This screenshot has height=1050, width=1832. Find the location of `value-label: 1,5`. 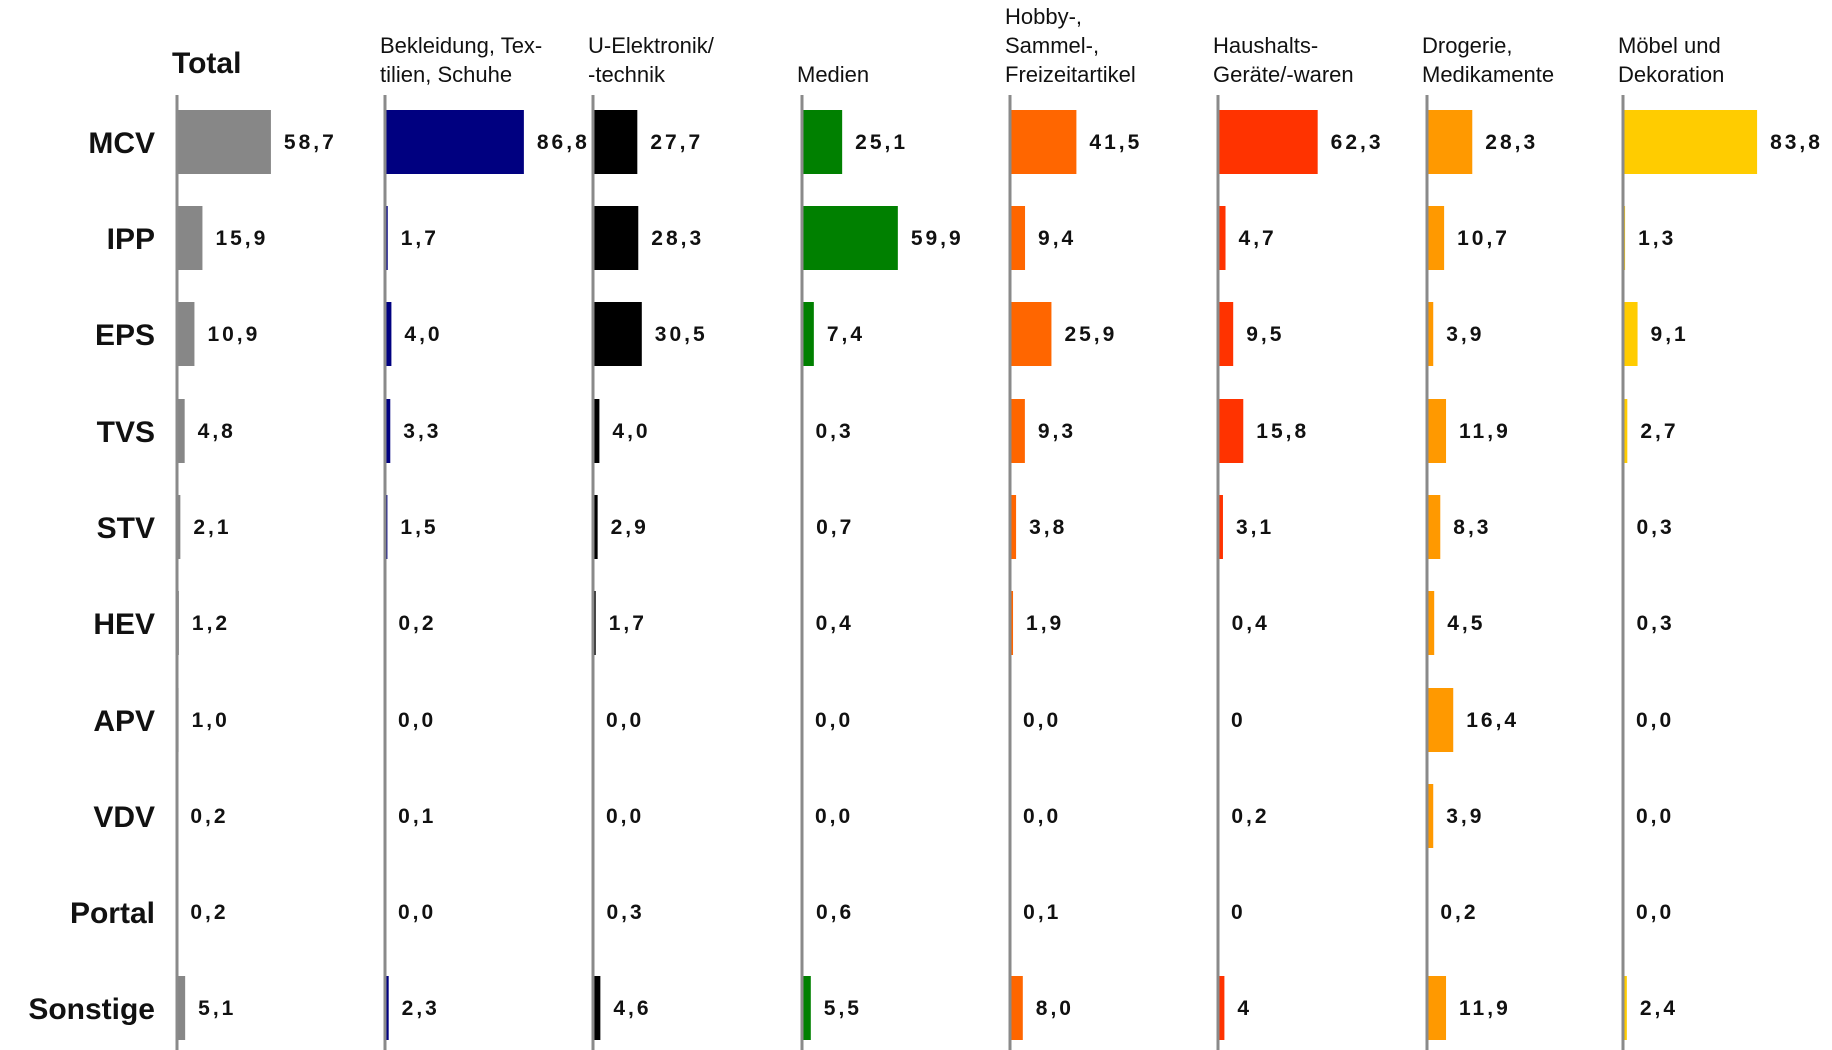

value-label: 1,5 is located at coordinates (419, 527).